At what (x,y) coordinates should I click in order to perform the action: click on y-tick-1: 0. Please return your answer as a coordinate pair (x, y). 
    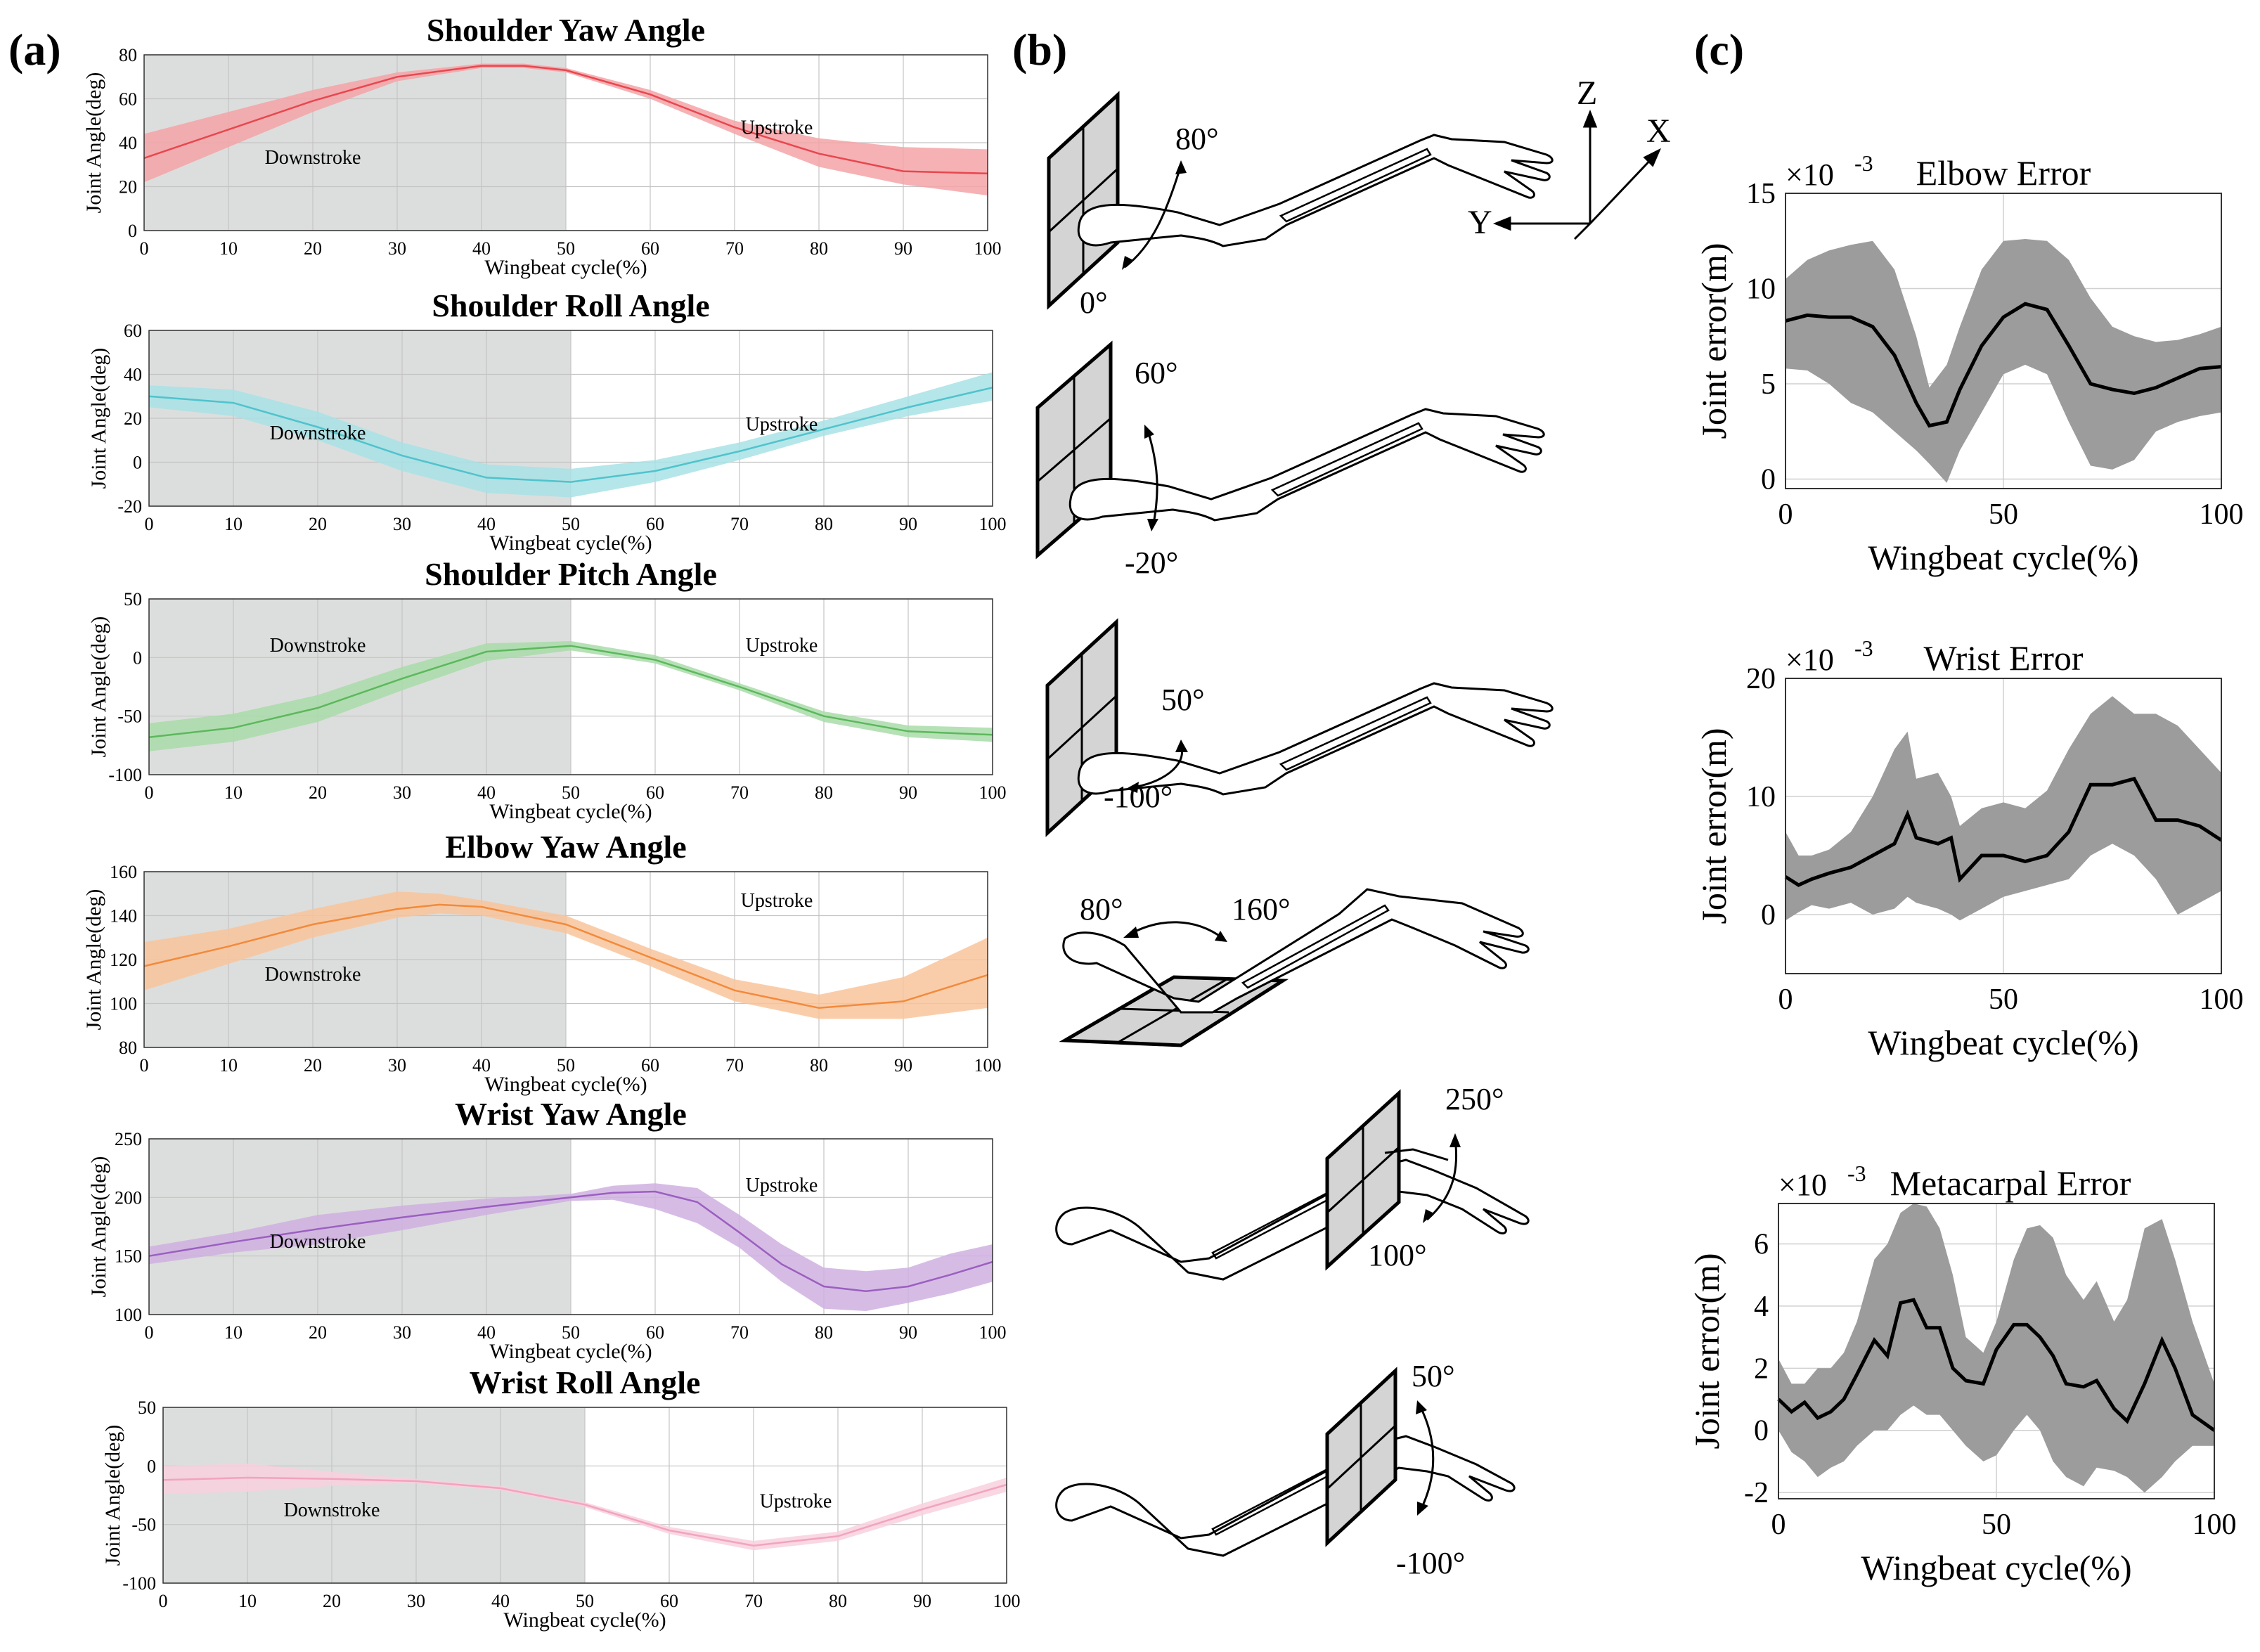
    Looking at the image, I should click on (137, 463).